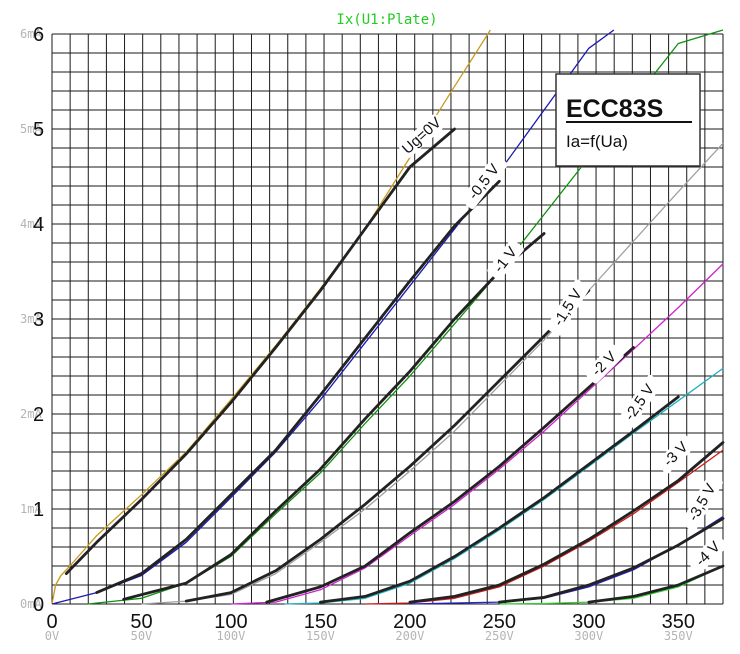  I want to click on x-tick-label-sim: 100V, so click(230, 636).